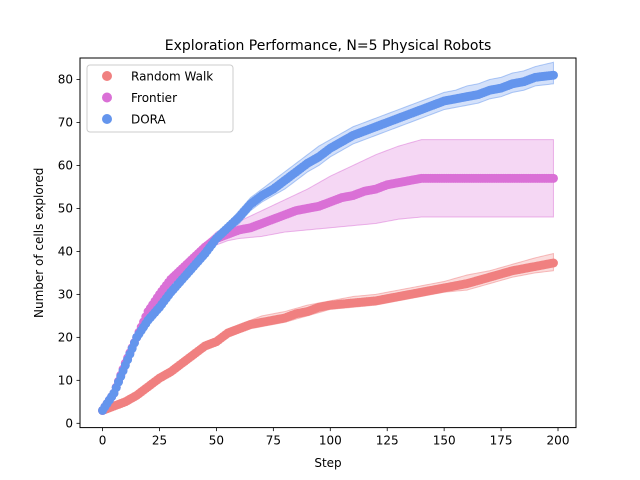 Image resolution: width=640 pixels, height=480 pixels. Describe the element at coordinates (103, 441) in the screenshot. I see `x-tick-label: 0` at that location.